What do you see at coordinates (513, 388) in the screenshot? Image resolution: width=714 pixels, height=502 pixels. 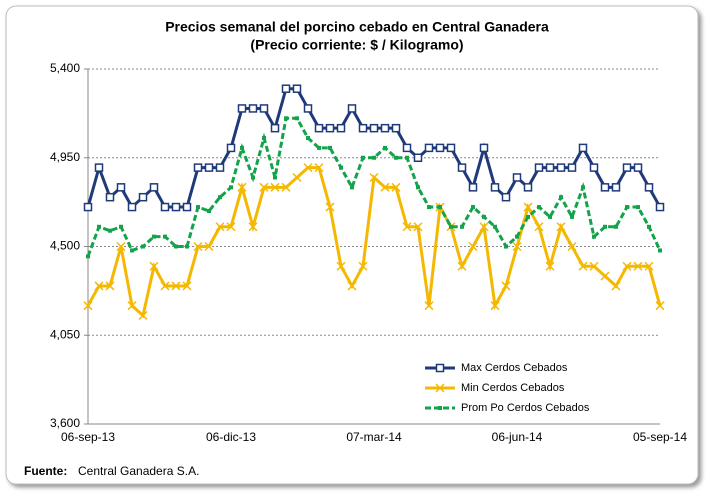 I see `legend-label: Min Cerdos Cebados` at bounding box center [513, 388].